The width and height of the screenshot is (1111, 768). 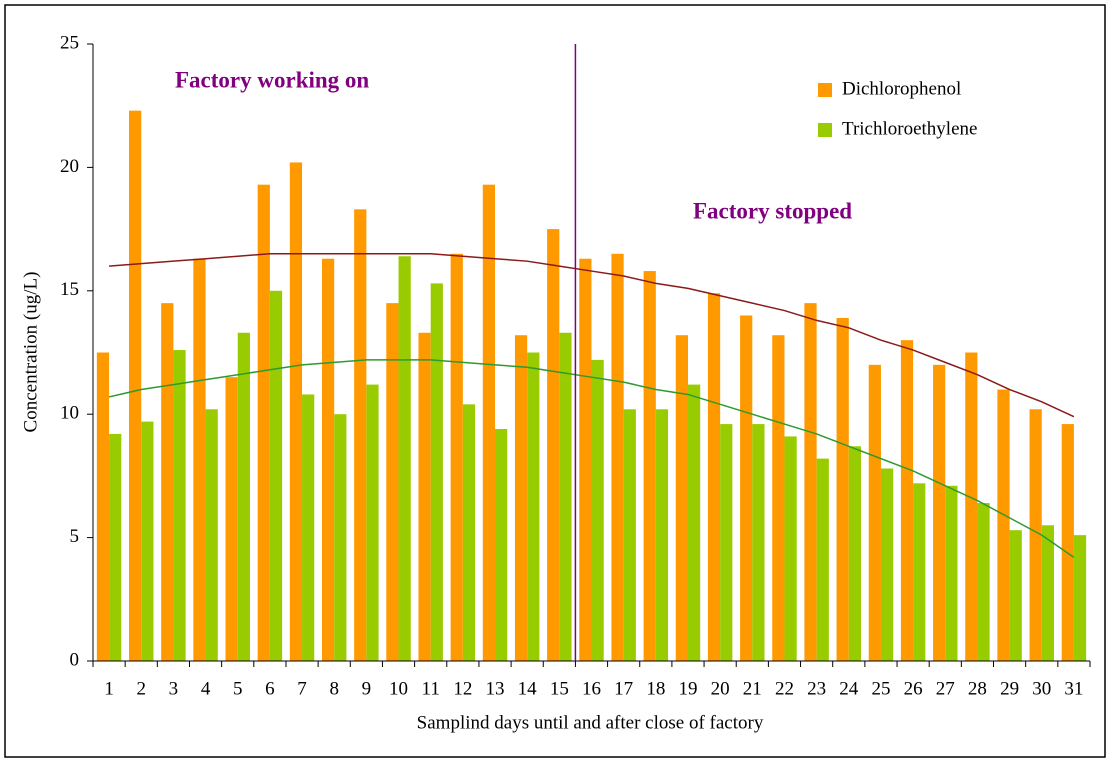 I want to click on x-tick-label: 14, so click(x=528, y=688).